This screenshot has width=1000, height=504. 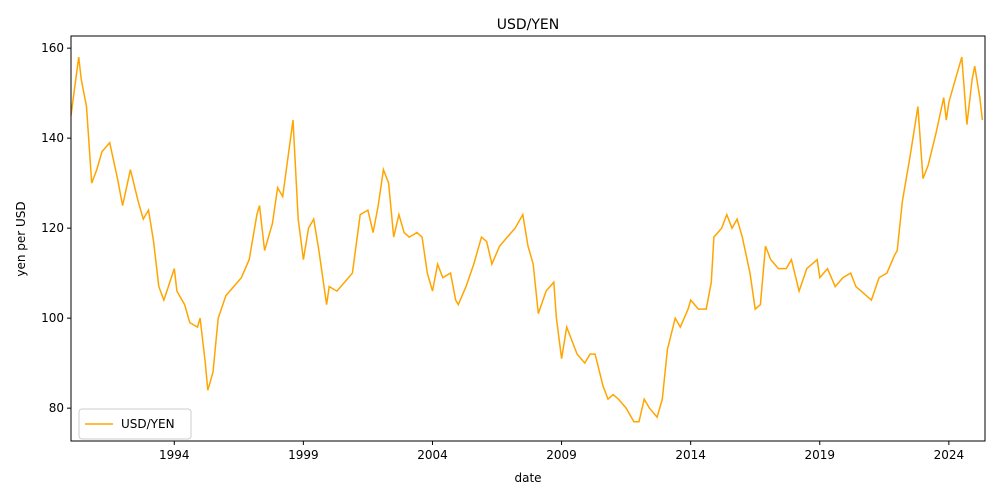 I want to click on x-tick-label: 1994, so click(x=174, y=455).